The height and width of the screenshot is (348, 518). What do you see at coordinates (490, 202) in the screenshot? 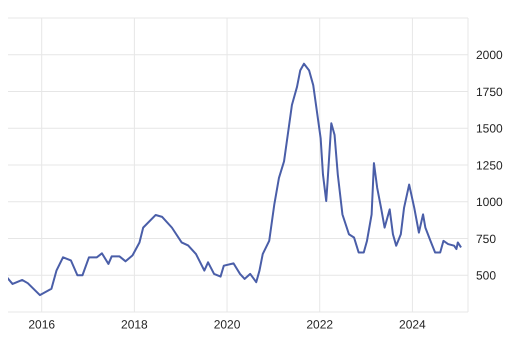
I see `y-tick-label: 1000` at bounding box center [490, 202].